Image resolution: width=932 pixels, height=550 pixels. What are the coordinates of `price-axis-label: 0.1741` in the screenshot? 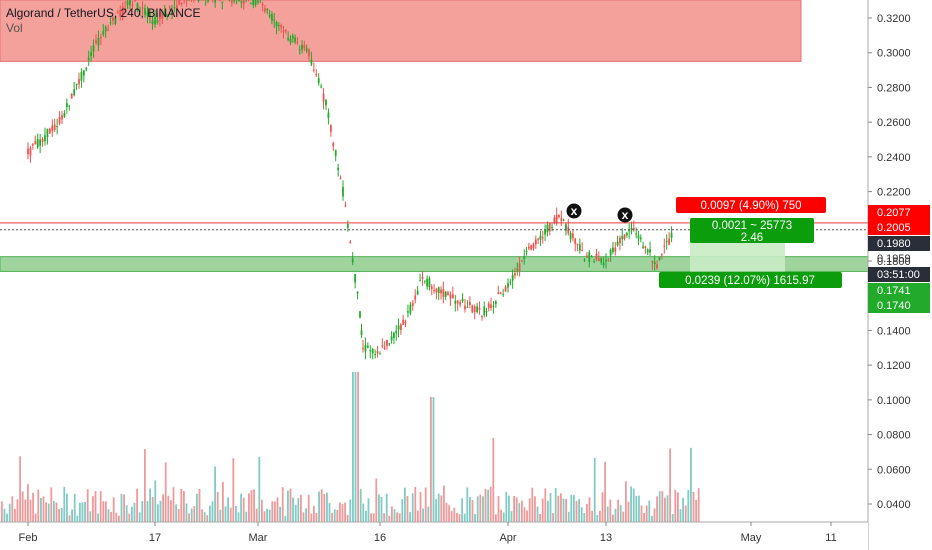 It's located at (894, 291).